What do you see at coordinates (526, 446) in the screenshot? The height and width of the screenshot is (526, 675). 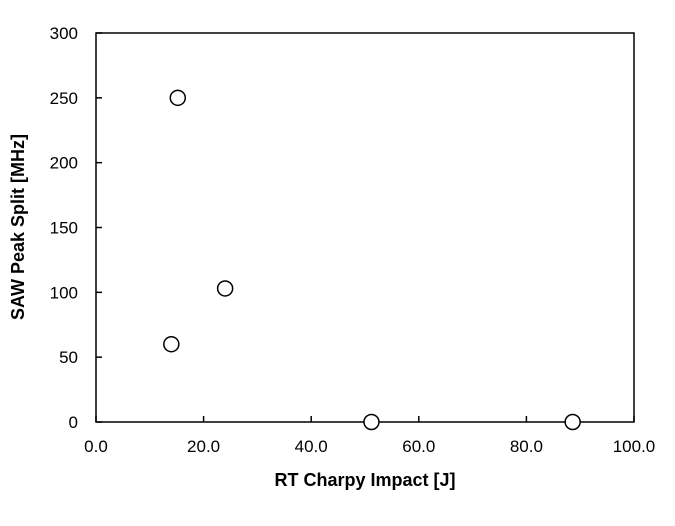 I see `x-tick-label: 80.0` at bounding box center [526, 446].